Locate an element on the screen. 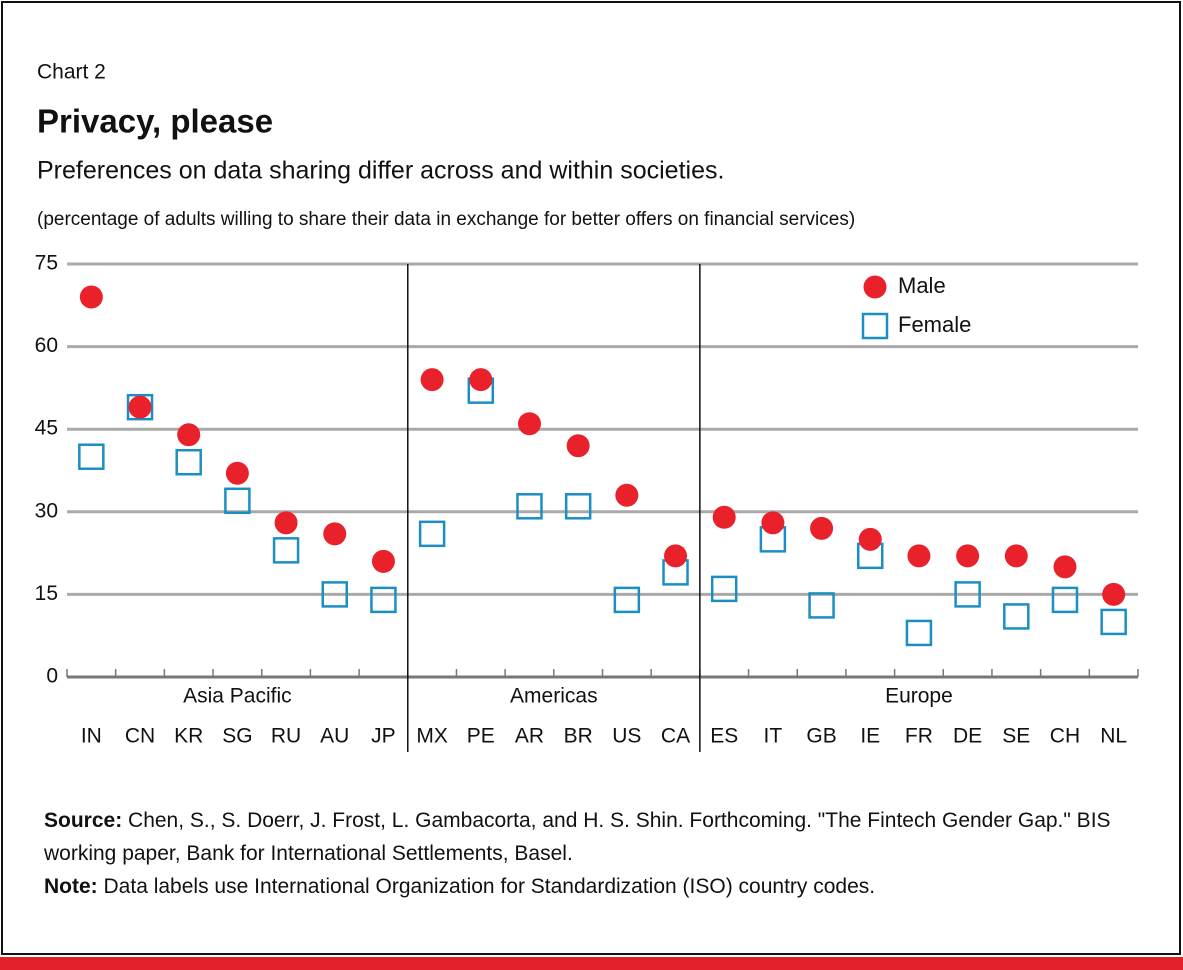  x-tick-label: AR is located at coordinates (529, 736).